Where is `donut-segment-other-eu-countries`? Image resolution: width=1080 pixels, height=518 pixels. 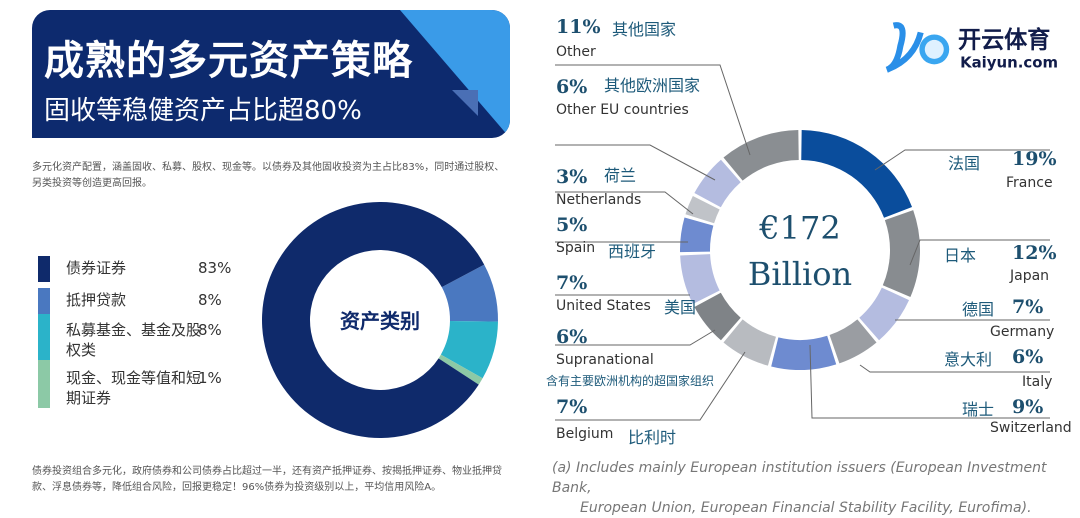 donut-segment-other-eu-countries is located at coordinates (717, 183).